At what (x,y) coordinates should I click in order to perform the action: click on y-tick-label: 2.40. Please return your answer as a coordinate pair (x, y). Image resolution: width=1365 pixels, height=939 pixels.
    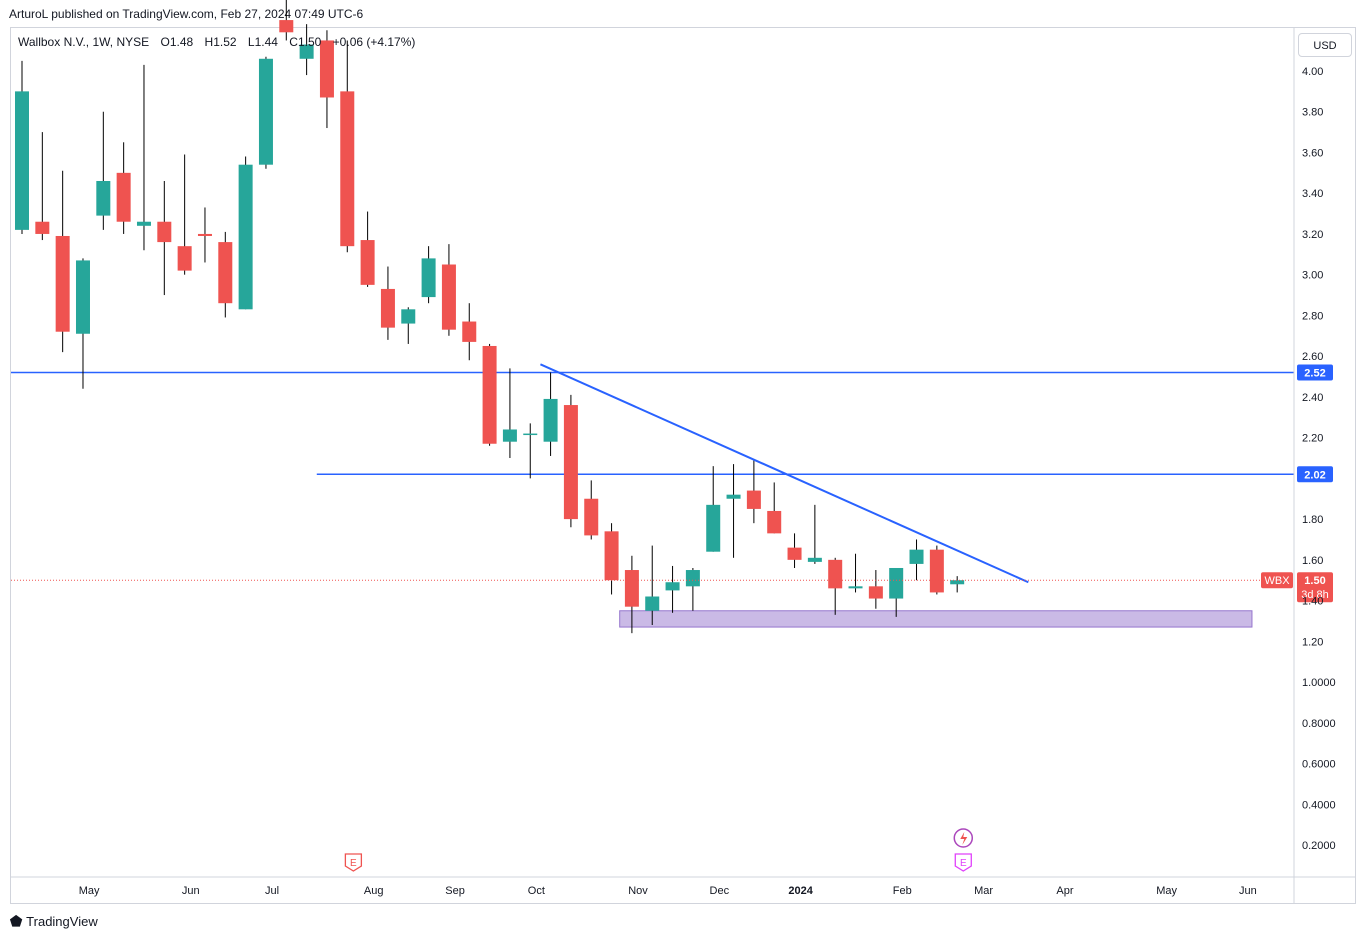
    Looking at the image, I should click on (1312, 398).